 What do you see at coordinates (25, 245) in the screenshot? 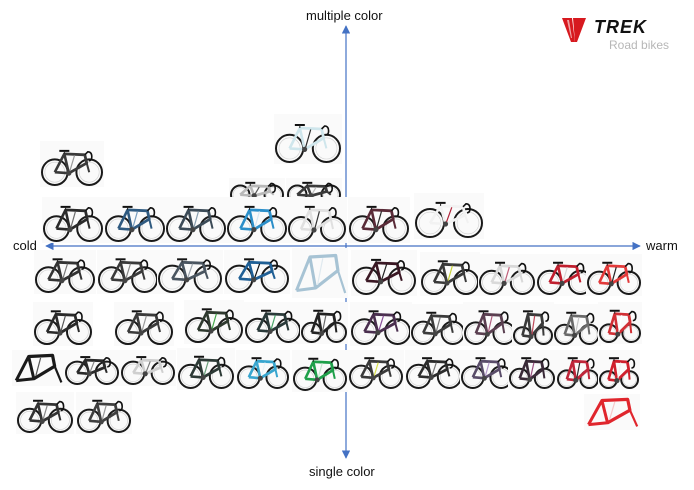
I see `axis-label-cold: cold` at bounding box center [25, 245].